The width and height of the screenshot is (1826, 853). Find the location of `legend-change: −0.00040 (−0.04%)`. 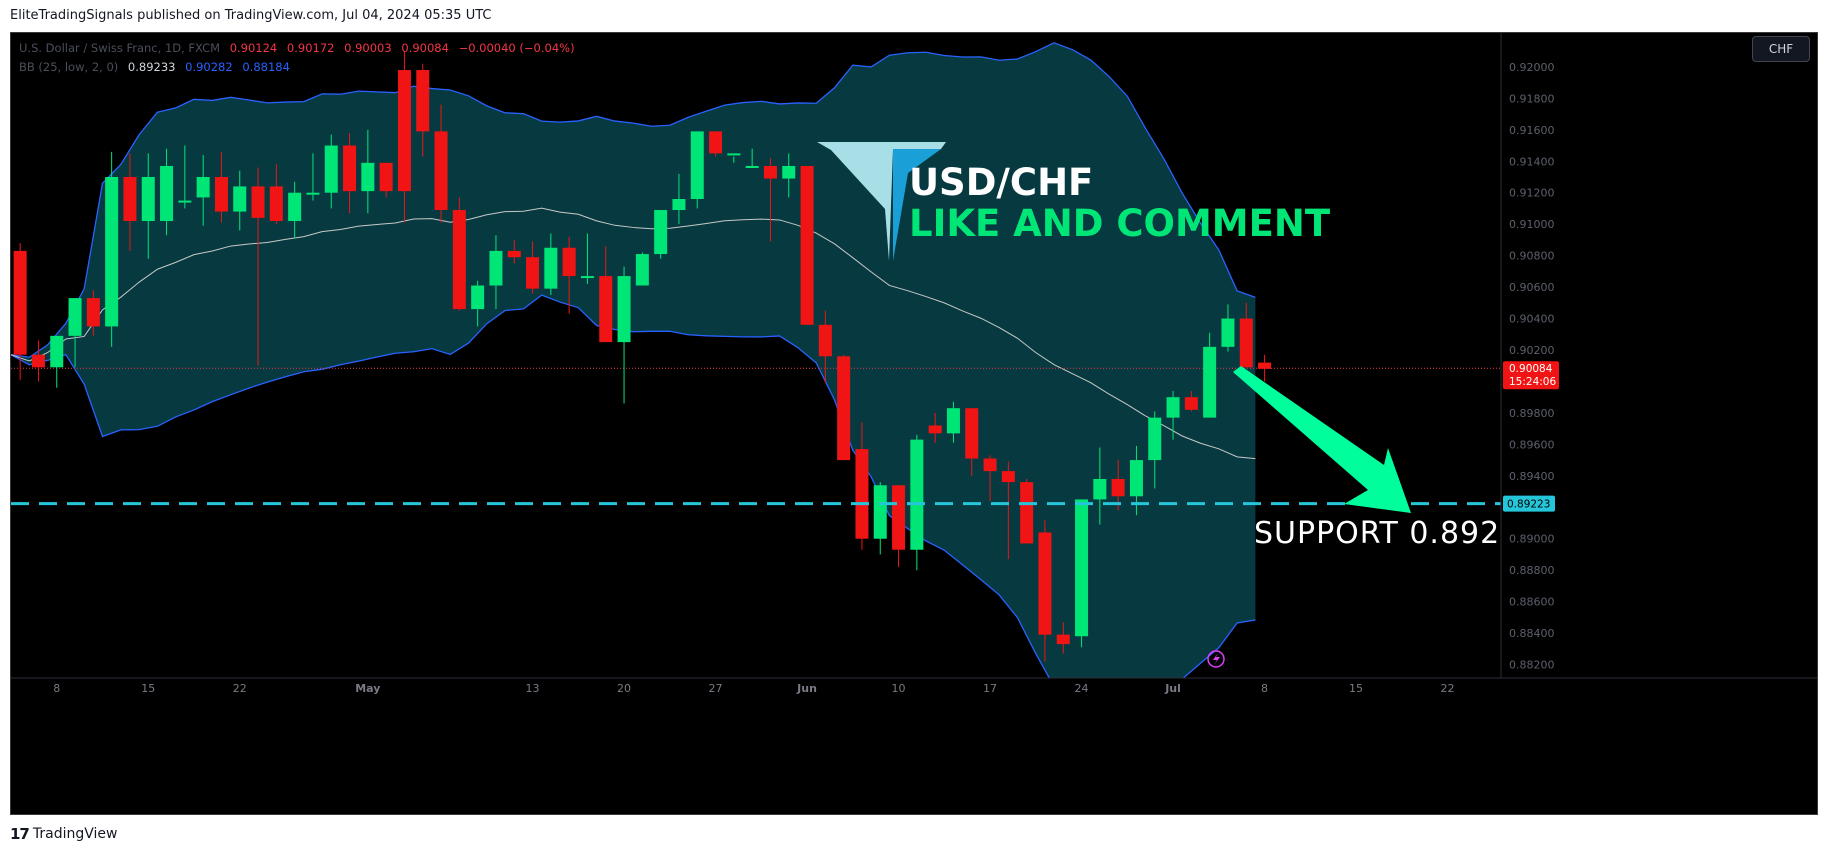

legend-change: −0.00040 (−0.04%) is located at coordinates (516, 48).